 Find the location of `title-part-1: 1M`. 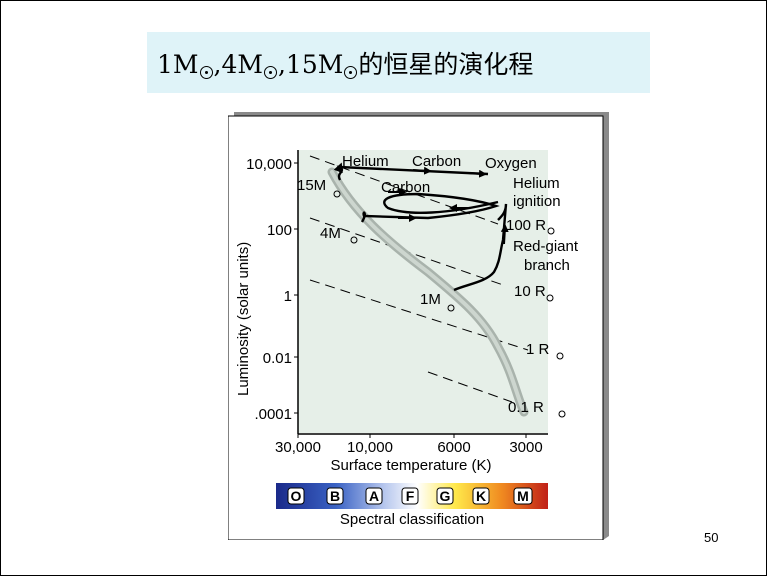

title-part-1: 1M is located at coordinates (178, 64).